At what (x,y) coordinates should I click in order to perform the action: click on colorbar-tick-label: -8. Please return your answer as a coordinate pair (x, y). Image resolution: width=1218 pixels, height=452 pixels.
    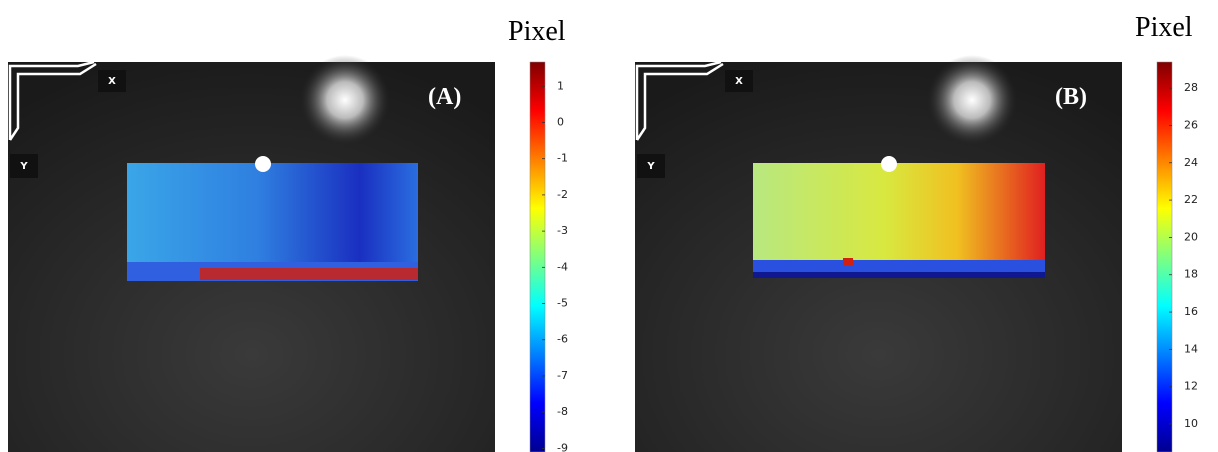
    Looking at the image, I should click on (562, 411).